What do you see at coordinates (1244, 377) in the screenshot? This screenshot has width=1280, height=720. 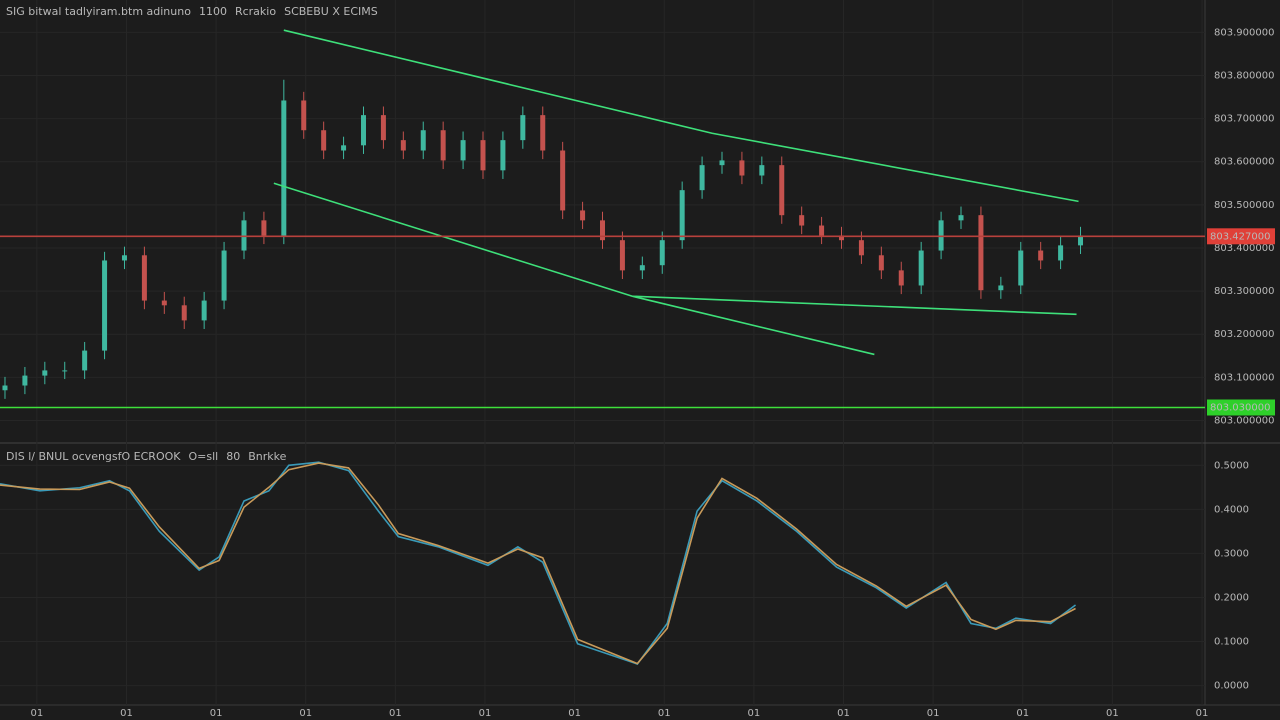 I see `y-tick-label: 803.100000` at bounding box center [1244, 377].